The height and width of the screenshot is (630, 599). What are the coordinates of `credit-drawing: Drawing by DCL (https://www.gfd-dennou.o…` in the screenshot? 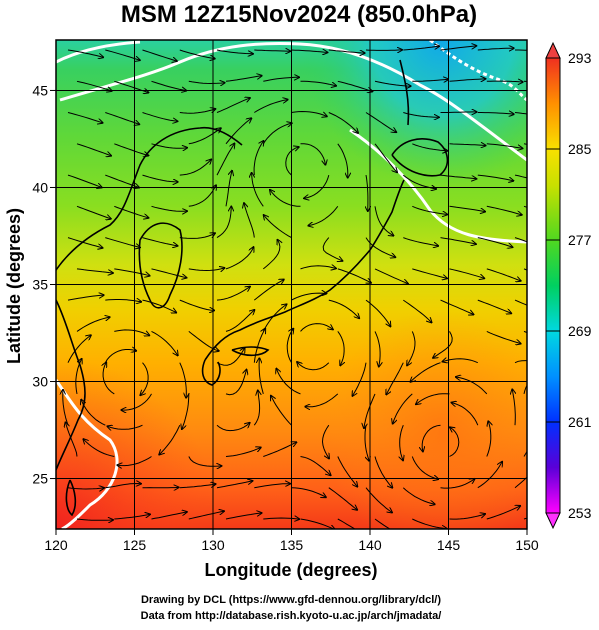 It's located at (291, 600).